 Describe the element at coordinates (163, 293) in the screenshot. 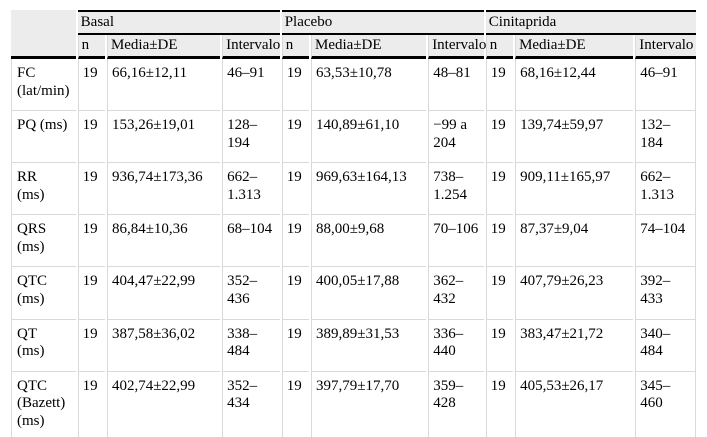

I see `cell-basal-media: 404,47±22,99` at that location.